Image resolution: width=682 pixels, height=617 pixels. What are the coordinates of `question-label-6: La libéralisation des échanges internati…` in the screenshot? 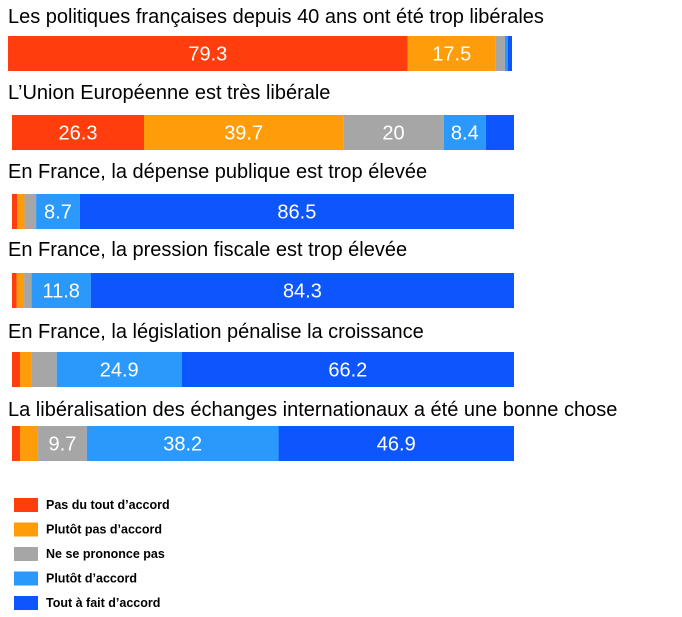 It's located at (312, 410).